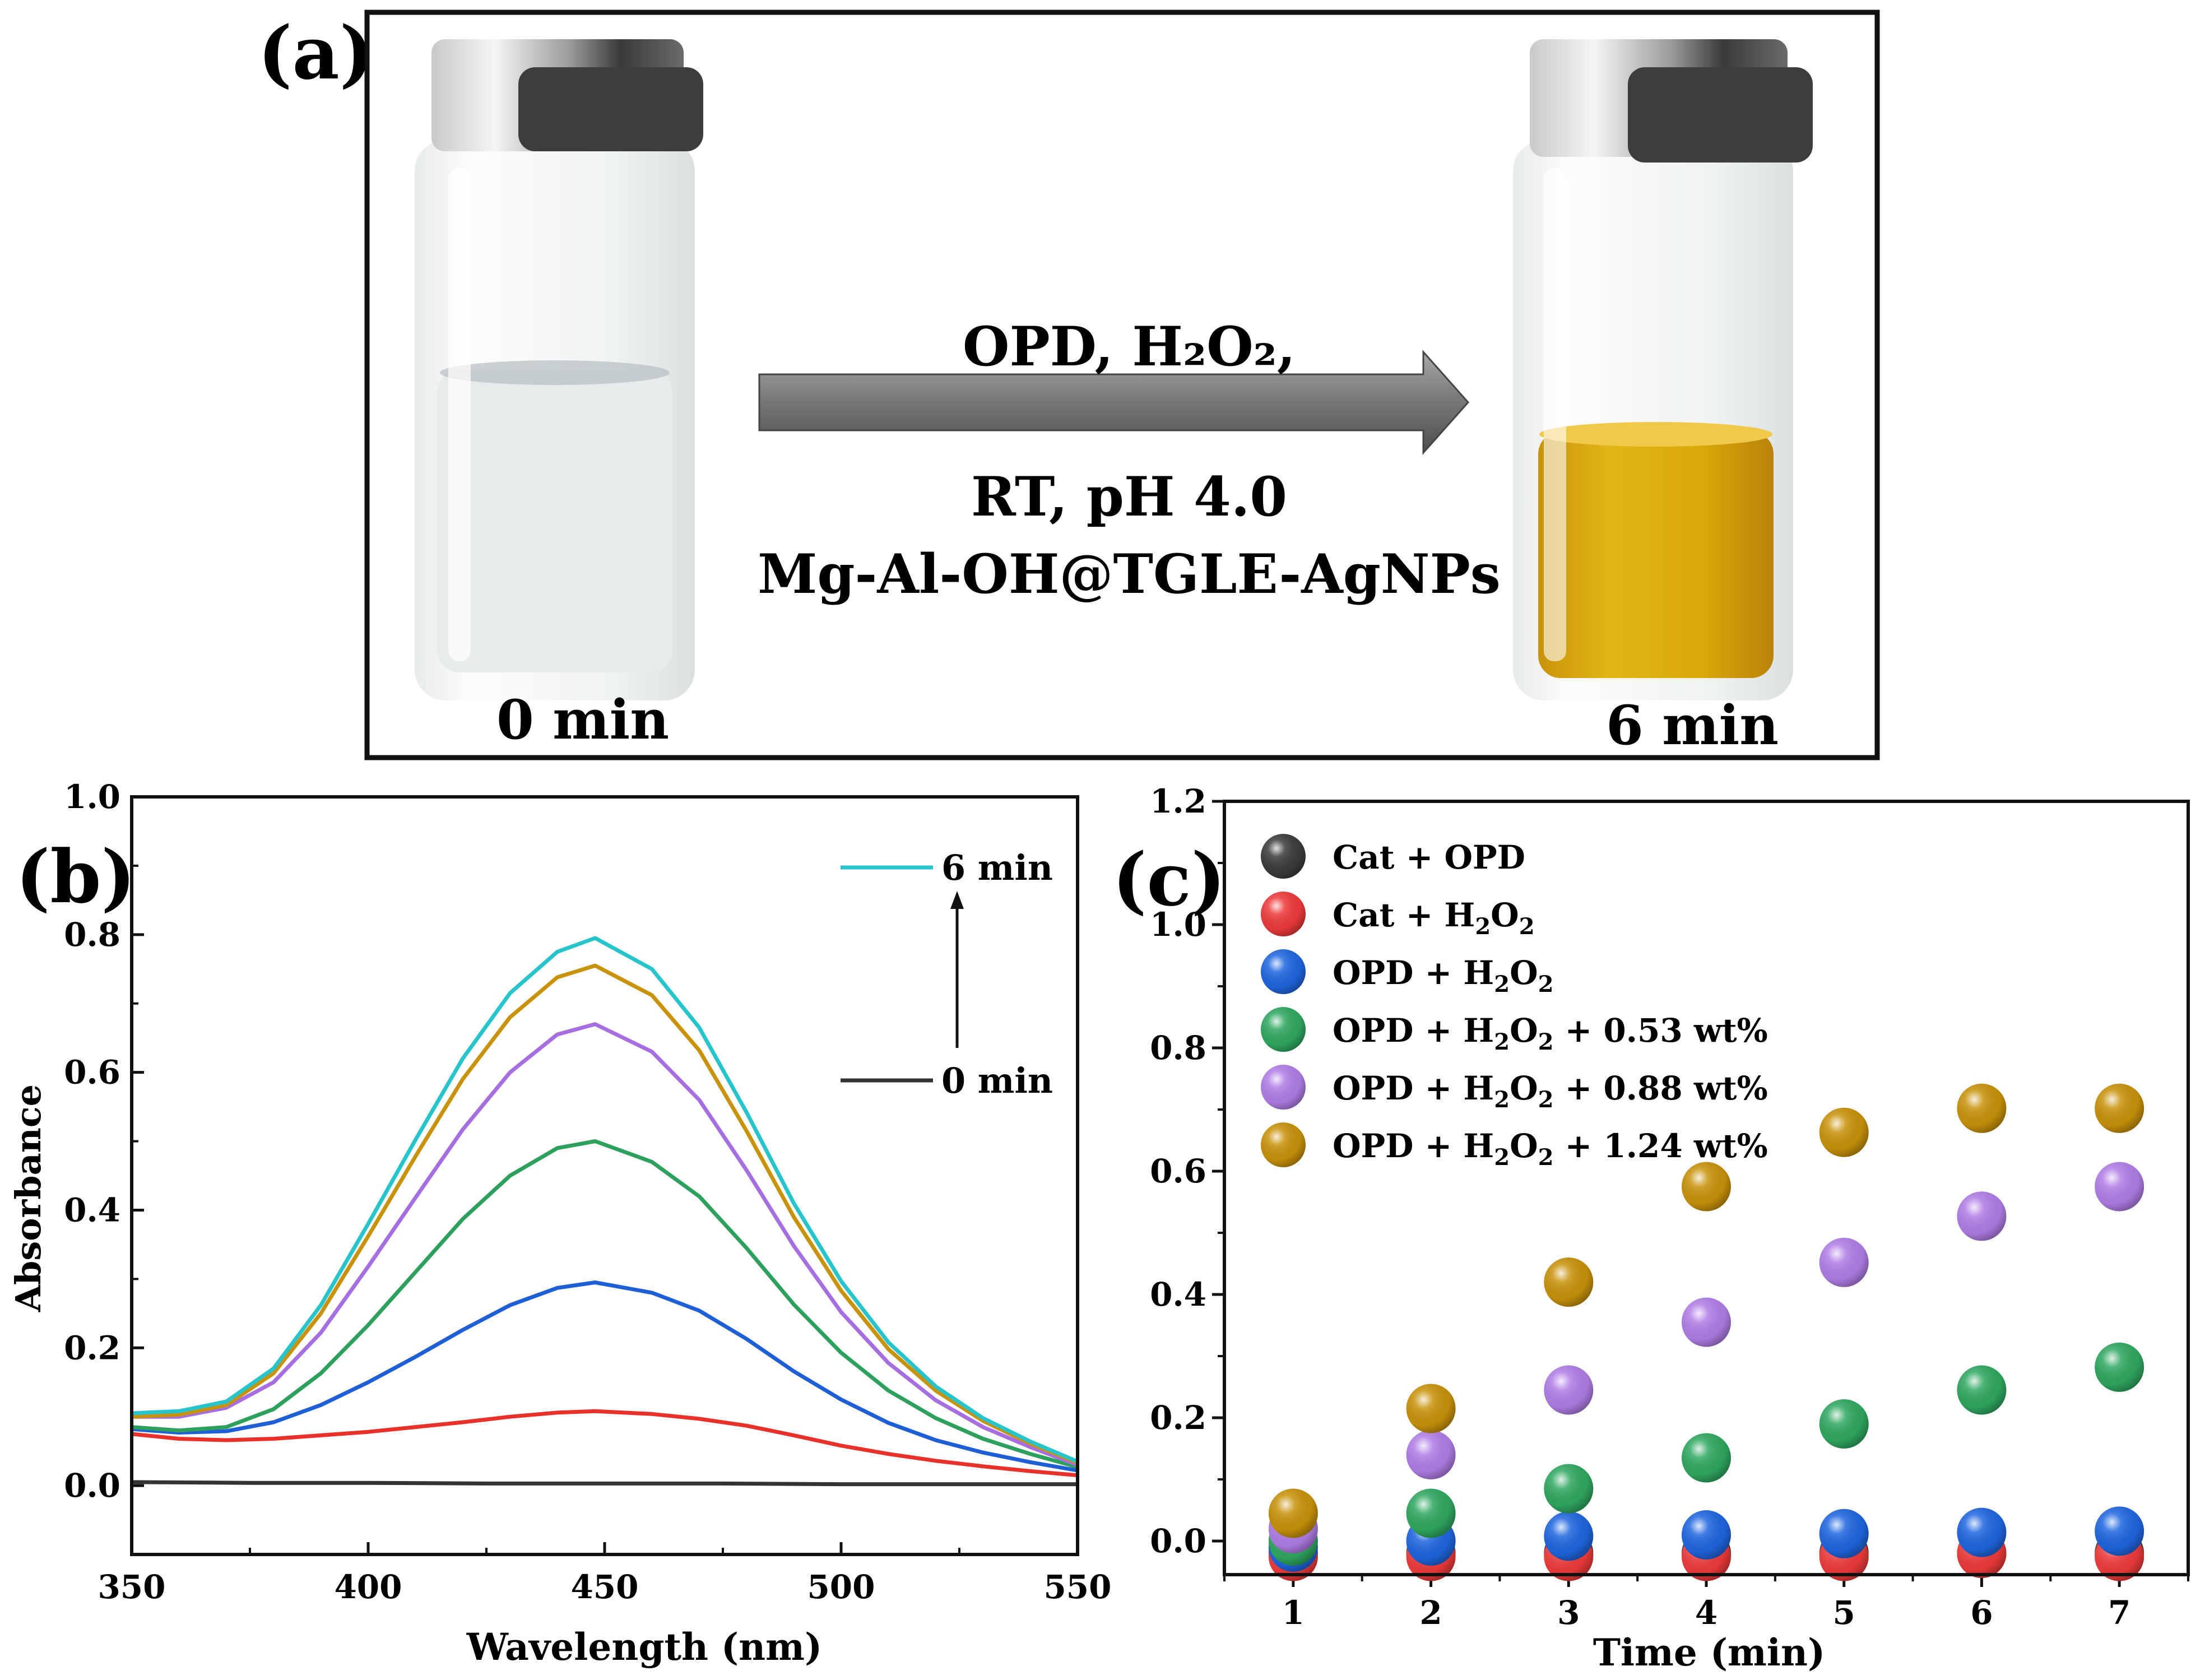  Describe the element at coordinates (1398, 916) in the screenshot. I see `panel-c-legend-item: Cat + H2O2` at that location.